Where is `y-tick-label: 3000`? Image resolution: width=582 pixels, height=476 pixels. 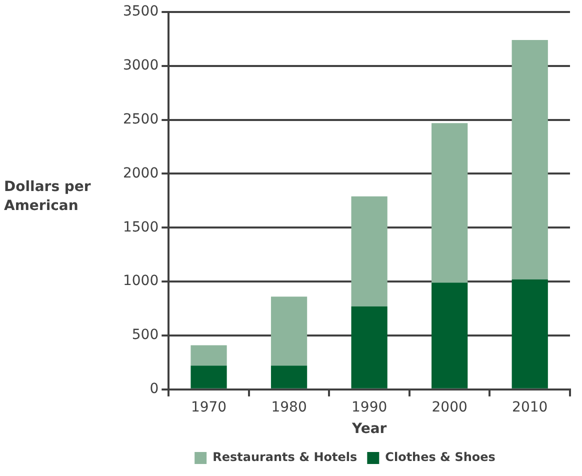
y-tick-label: 3000 is located at coordinates (140, 66).